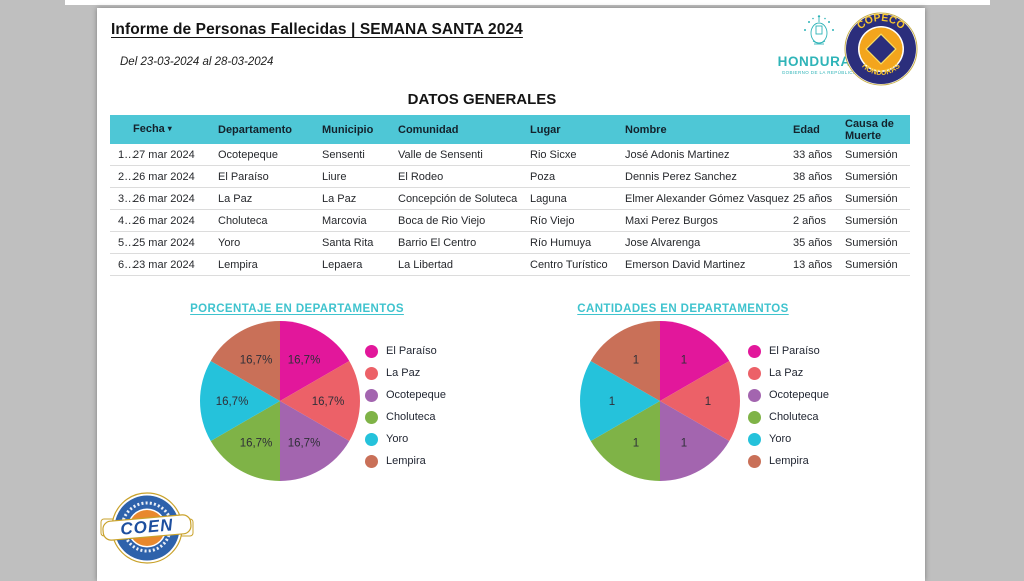 Image resolution: width=1024 pixels, height=581 pixels. I want to click on table-cell-edad: 13 años, so click(813, 264).